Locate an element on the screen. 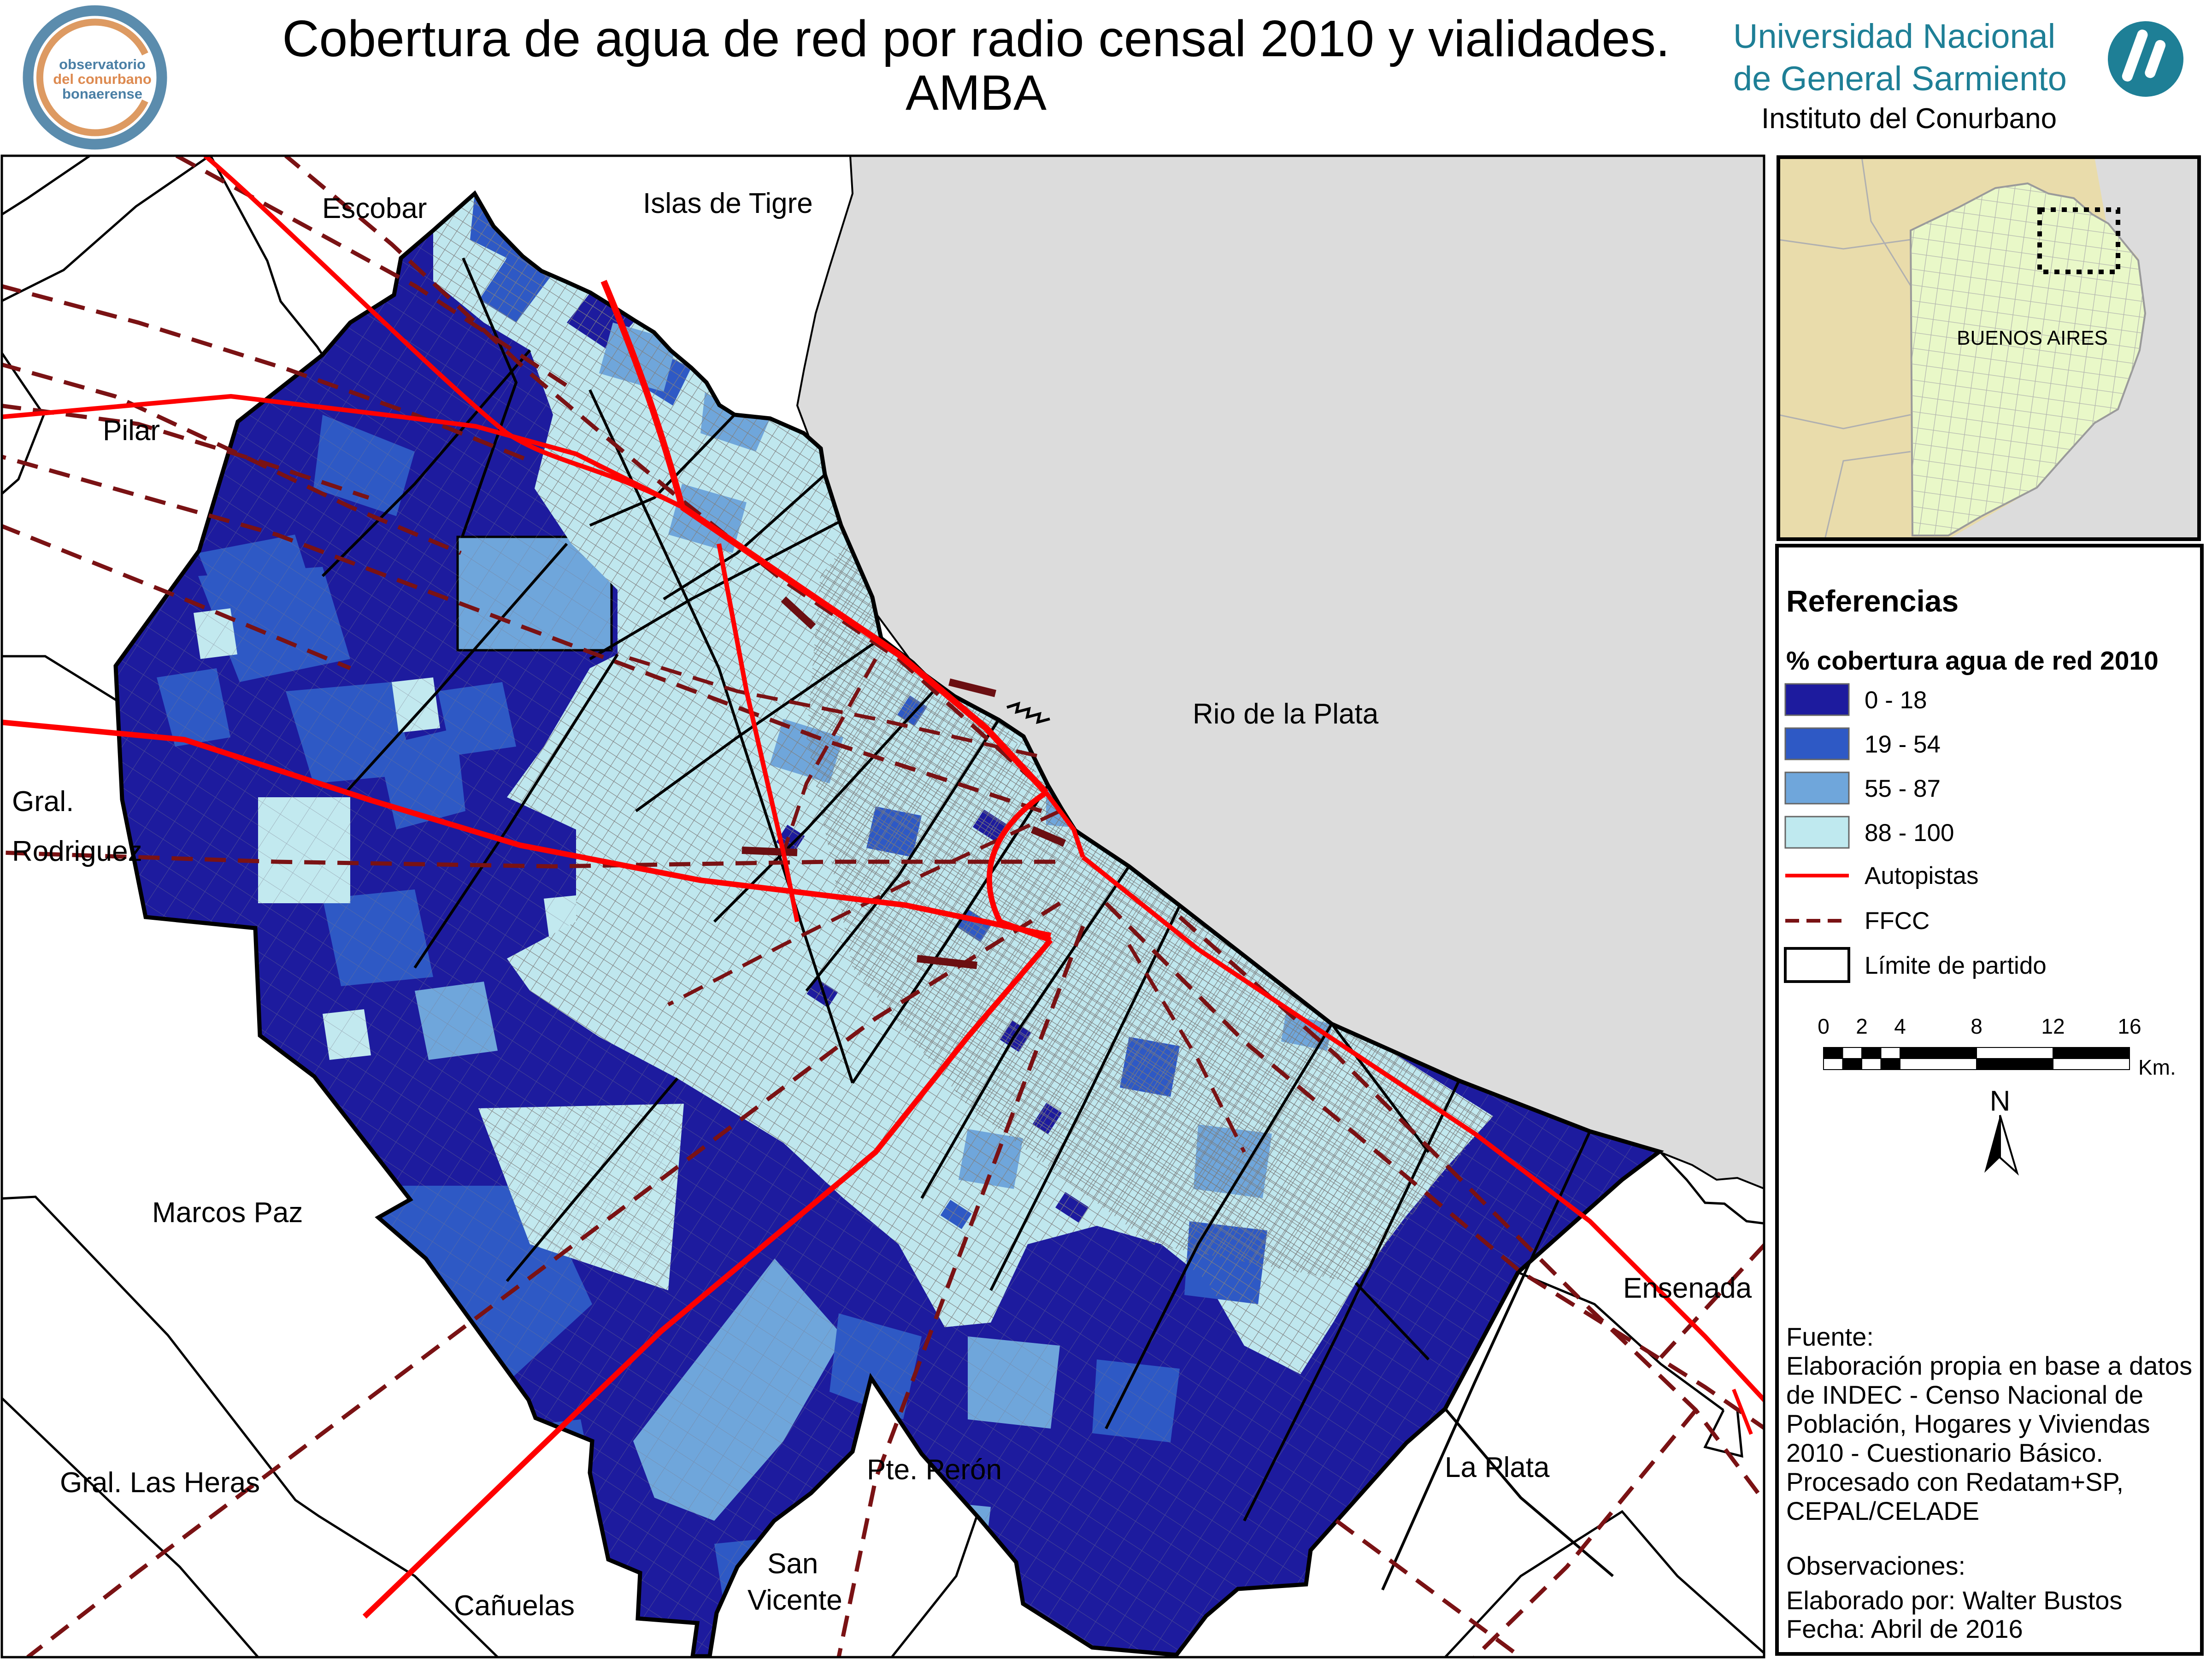 This screenshot has width=2212, height=1659. svg-text: 2010 - Cuestionario Básico. is located at coordinates (1944, 1452).